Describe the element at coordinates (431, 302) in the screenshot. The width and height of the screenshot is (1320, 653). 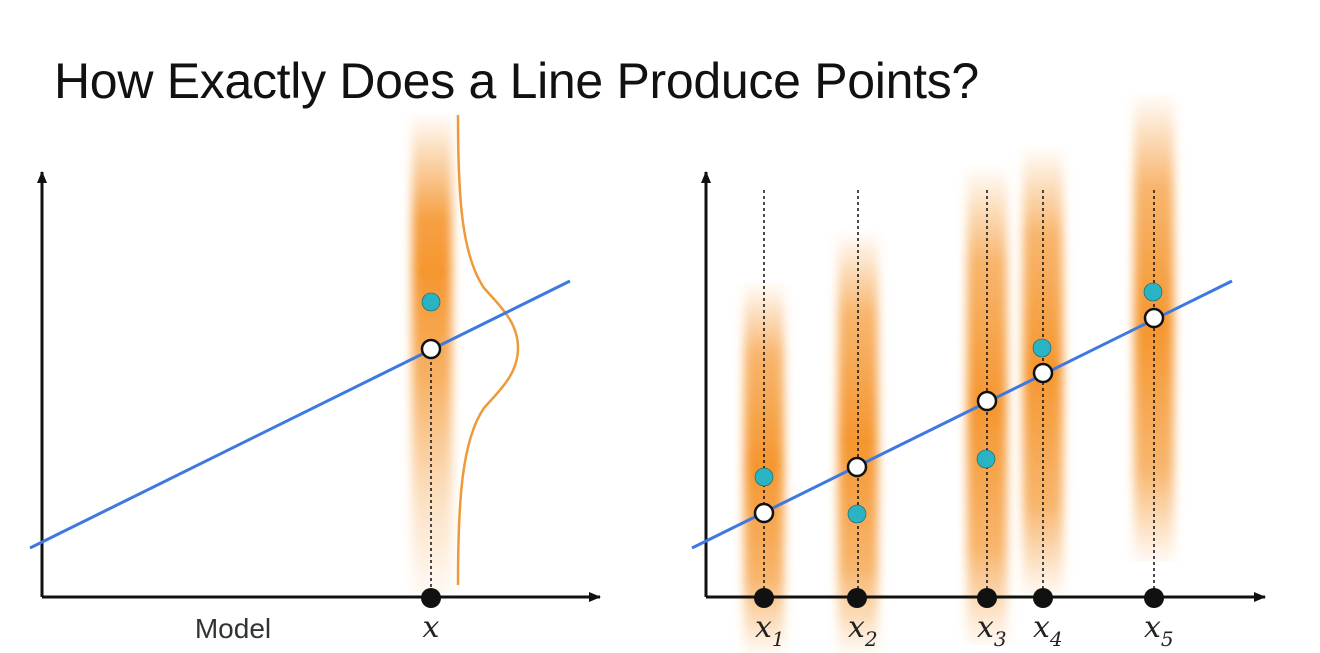
I see `left-observed-point` at that location.